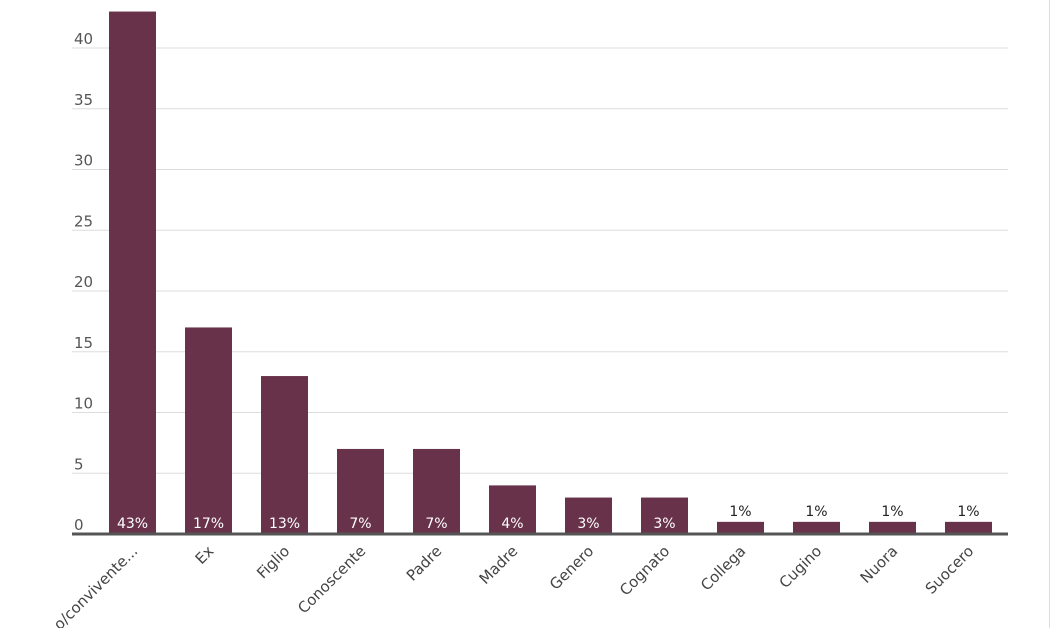  I want to click on x-category-label: Padre, so click(424, 563).